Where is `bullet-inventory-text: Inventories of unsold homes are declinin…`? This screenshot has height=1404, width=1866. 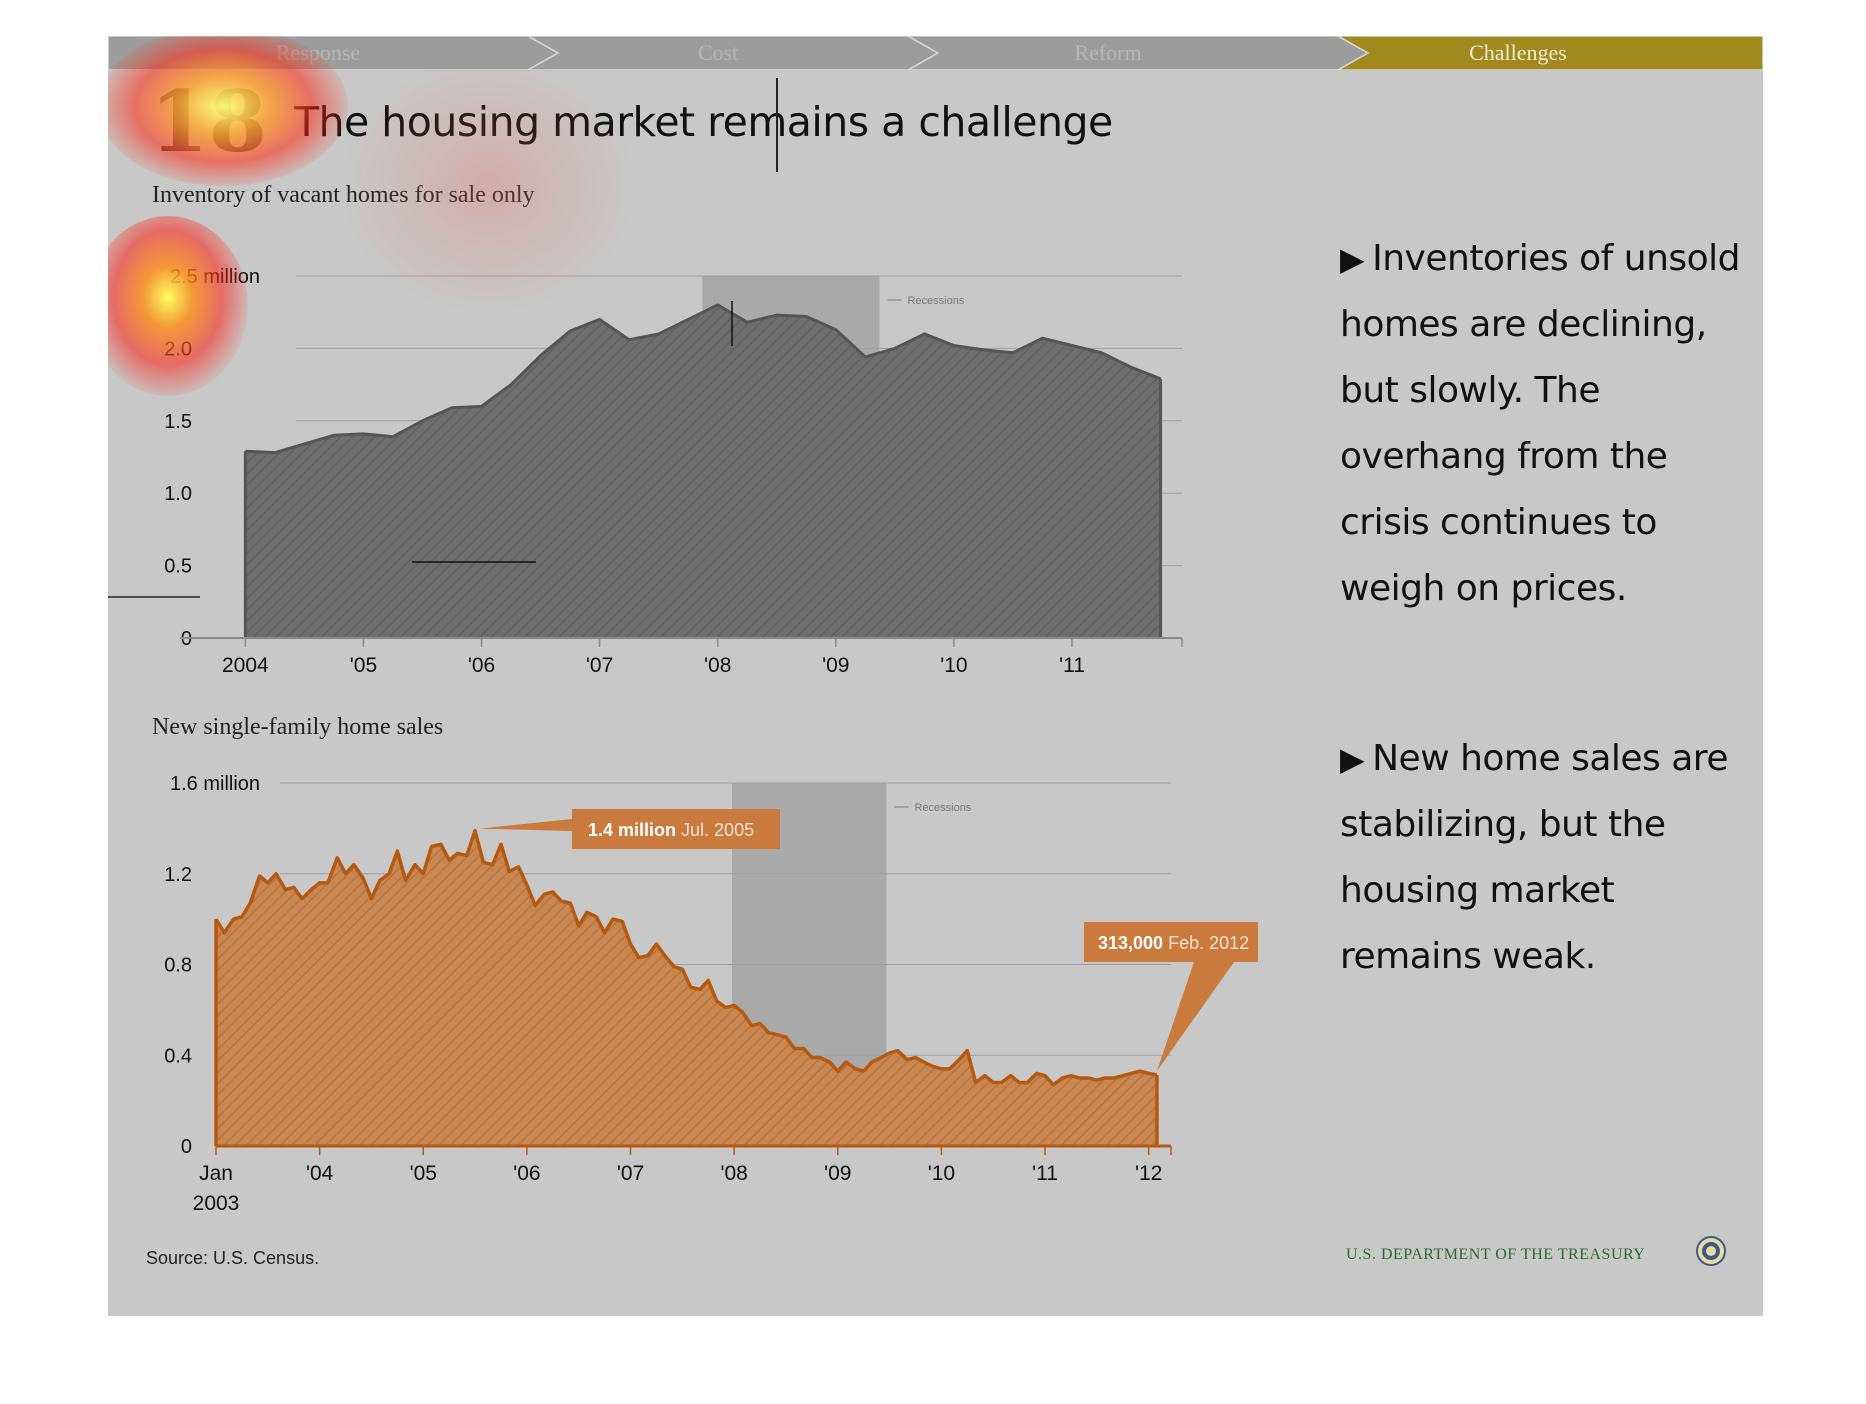 bullet-inventory-text: Inventories of unsold homes are declinin… is located at coordinates (1540, 423).